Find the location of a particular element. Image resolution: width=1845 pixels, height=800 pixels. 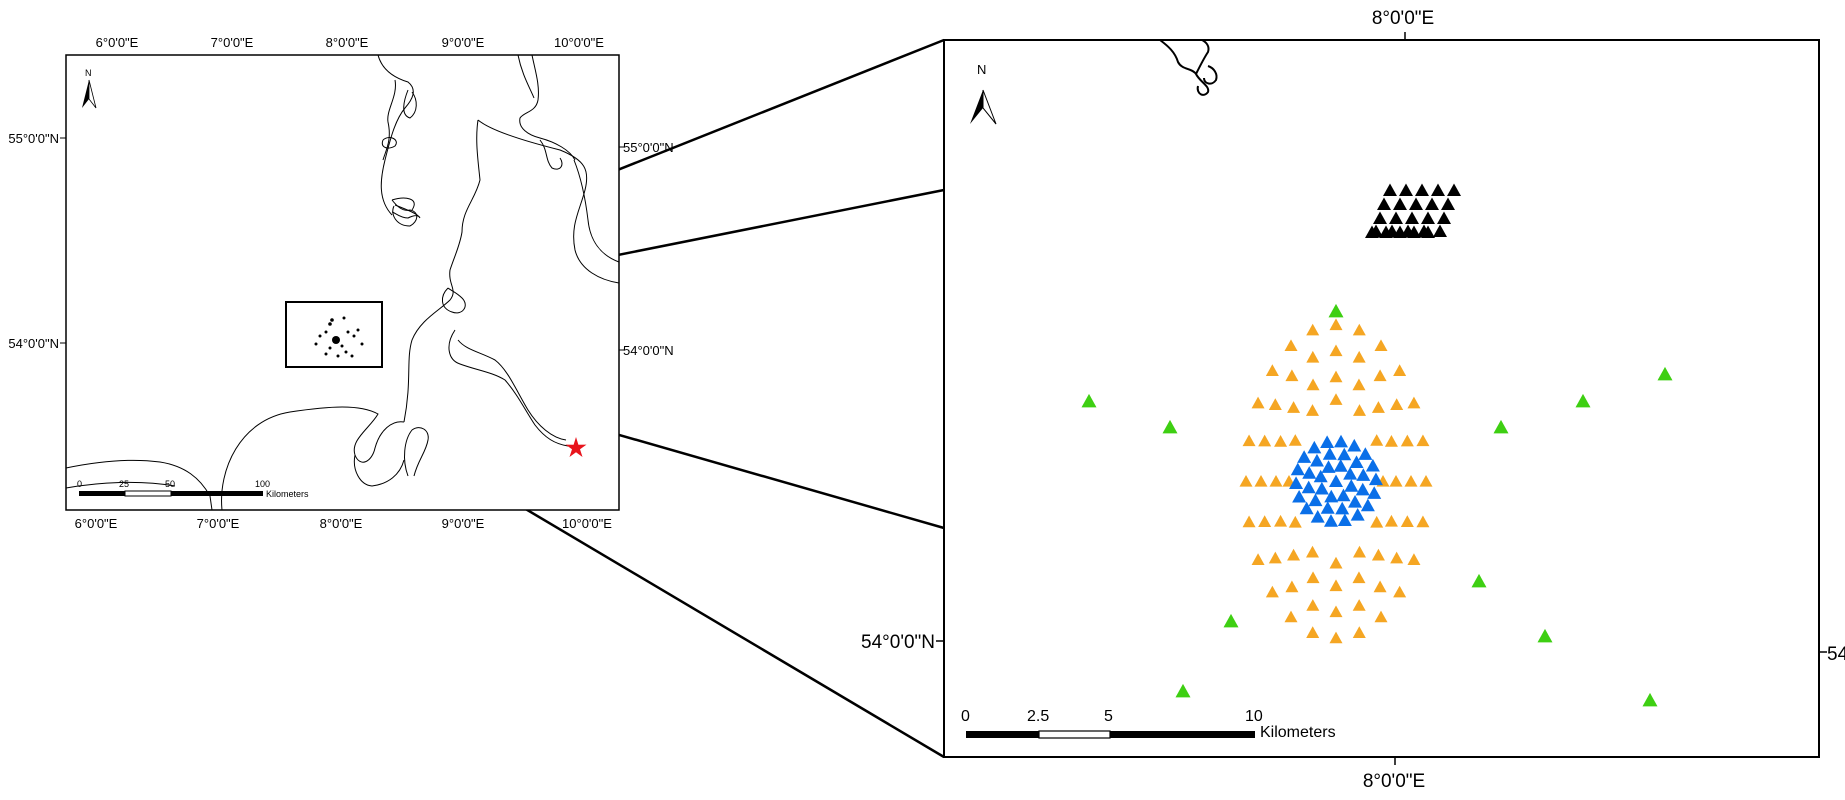

overview-north-arrow: N is located at coordinates (89, 88).